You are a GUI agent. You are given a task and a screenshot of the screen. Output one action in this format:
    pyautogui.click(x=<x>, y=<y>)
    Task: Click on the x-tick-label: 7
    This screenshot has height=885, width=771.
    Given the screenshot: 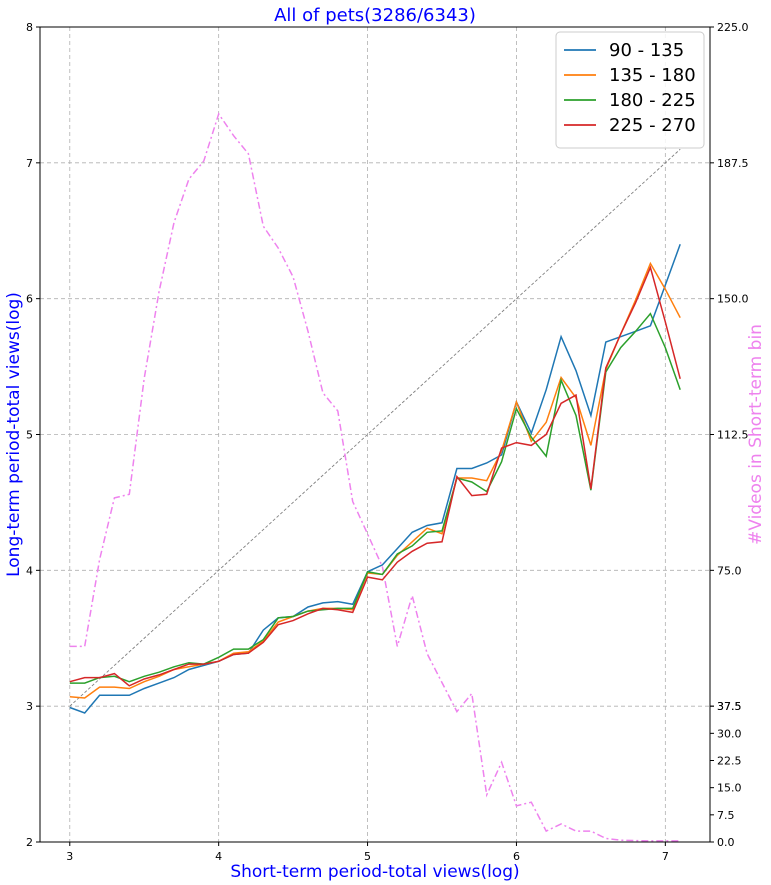 What is the action you would take?
    pyautogui.click(x=665, y=856)
    